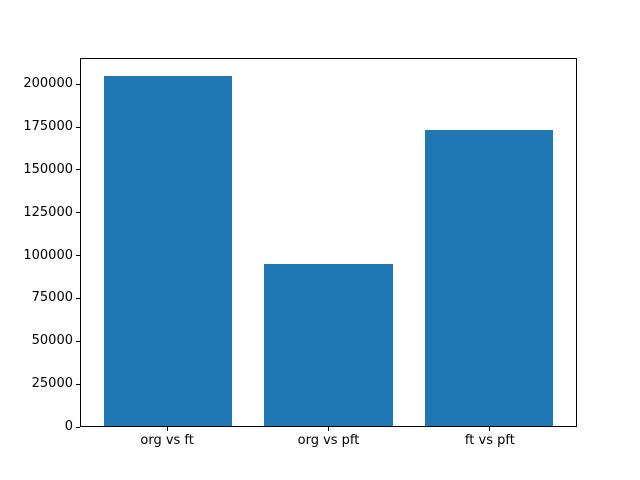  I want to click on y-tick-label: 0, so click(68, 426).